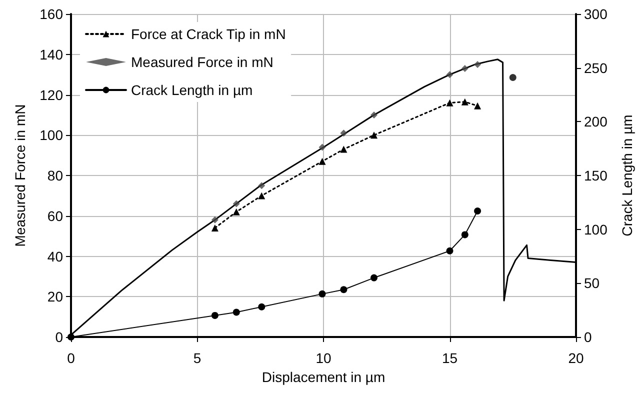 This screenshot has width=642, height=403. I want to click on y2-tick-label: 300, so click(596, 14).